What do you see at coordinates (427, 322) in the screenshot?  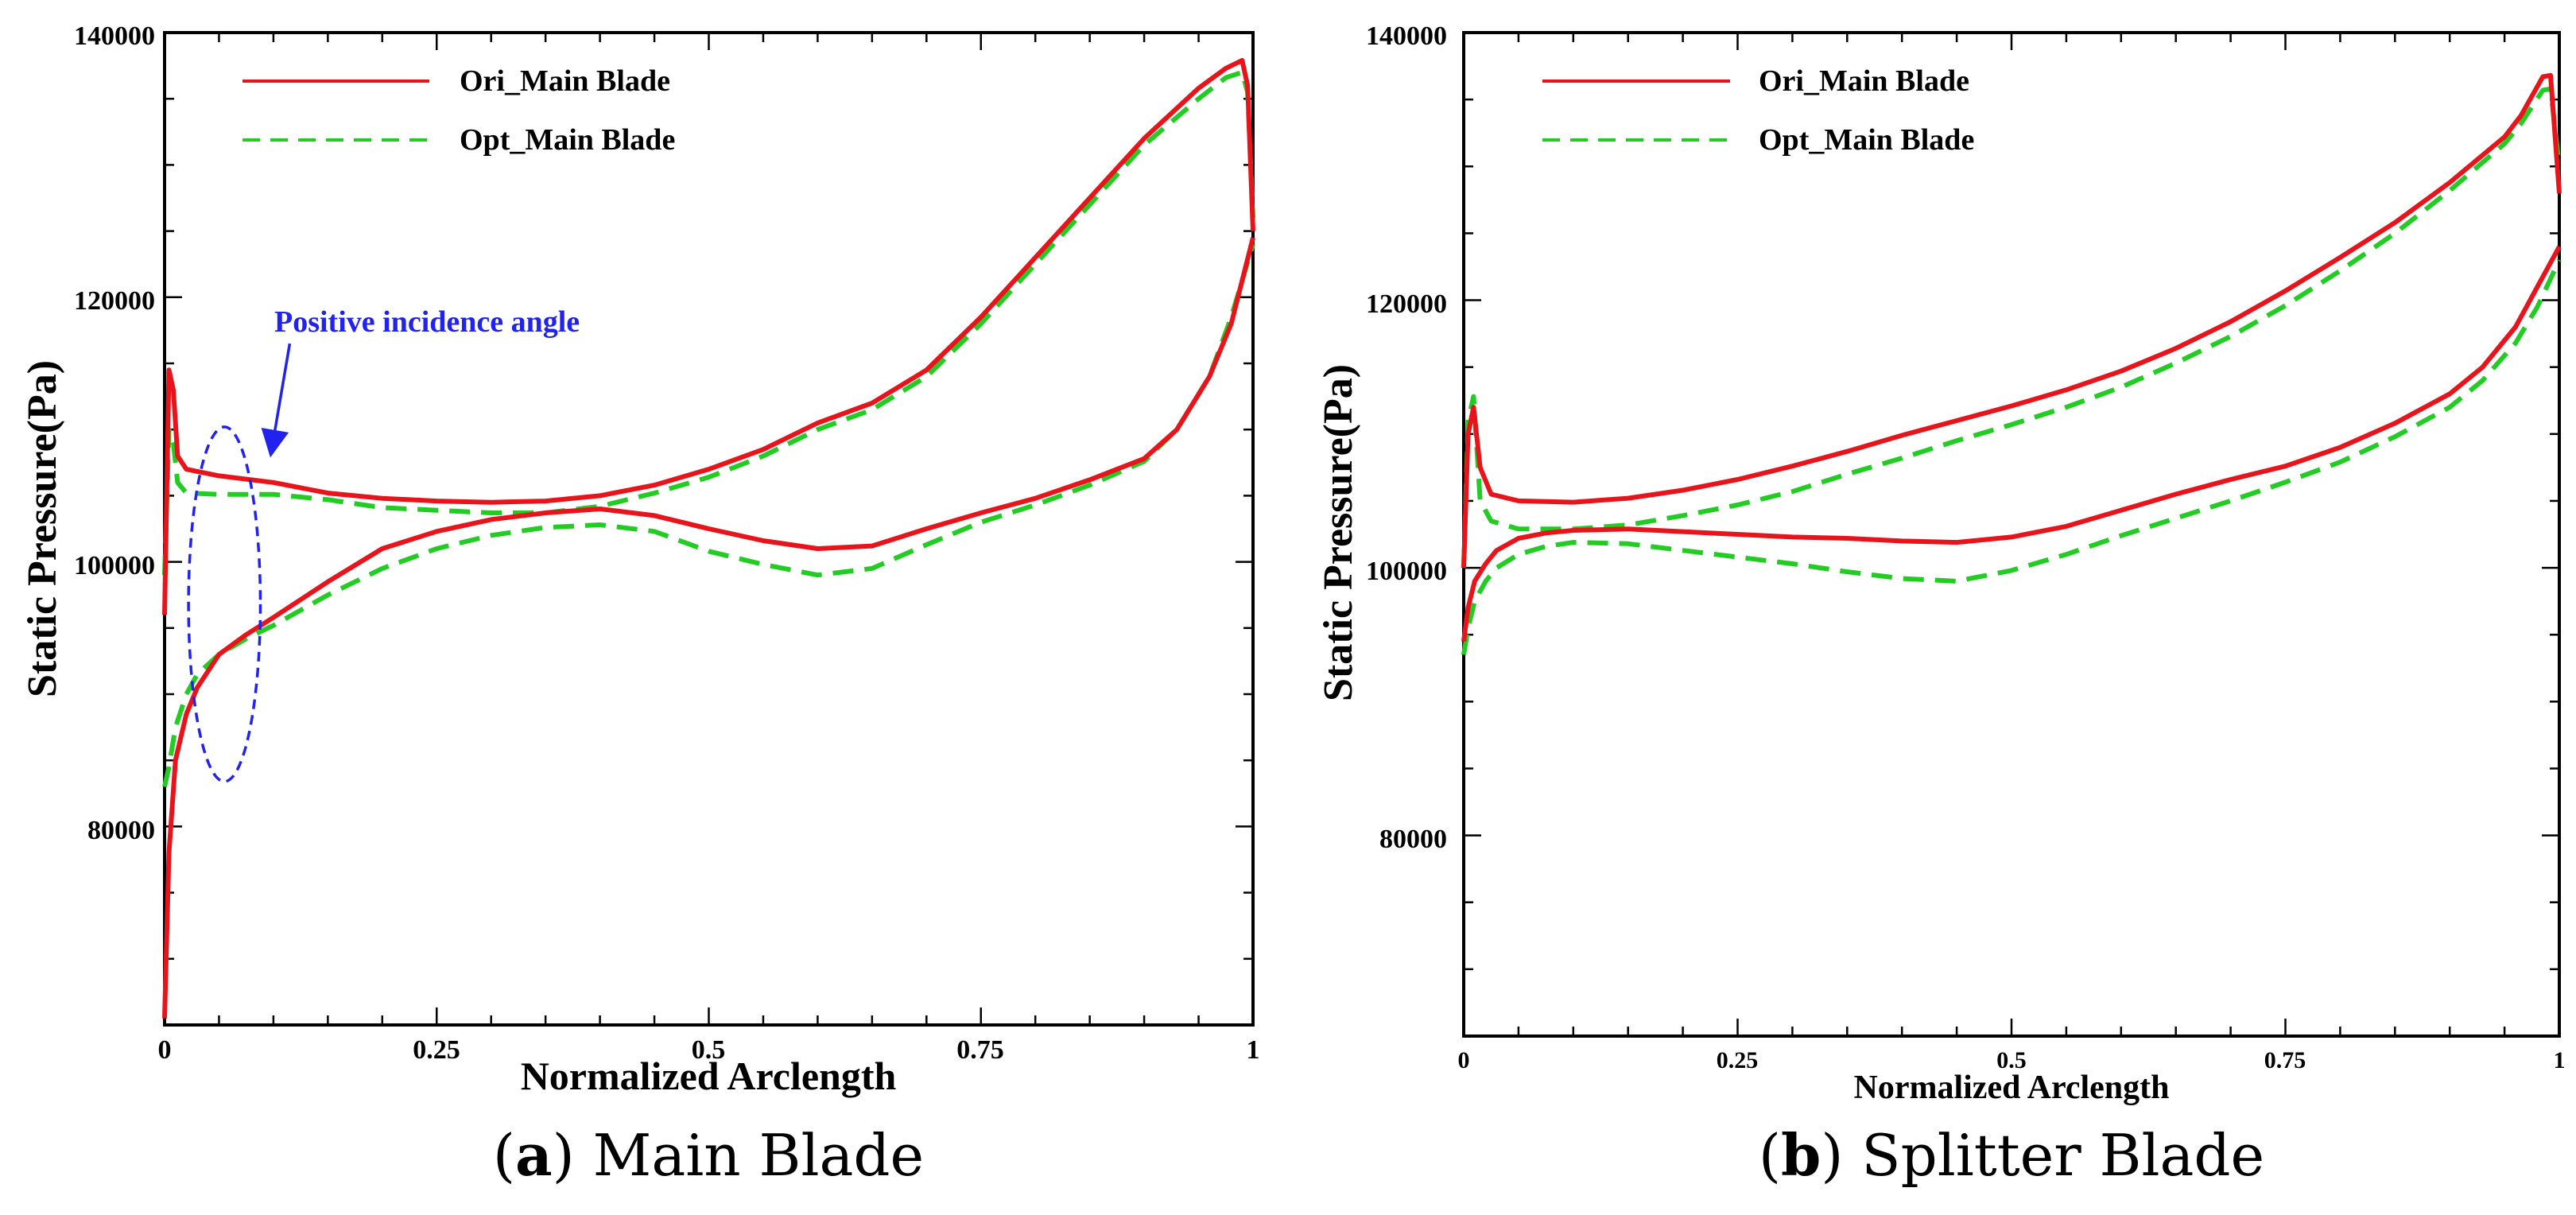 I see `annotation-label: Positive incidence angle` at bounding box center [427, 322].